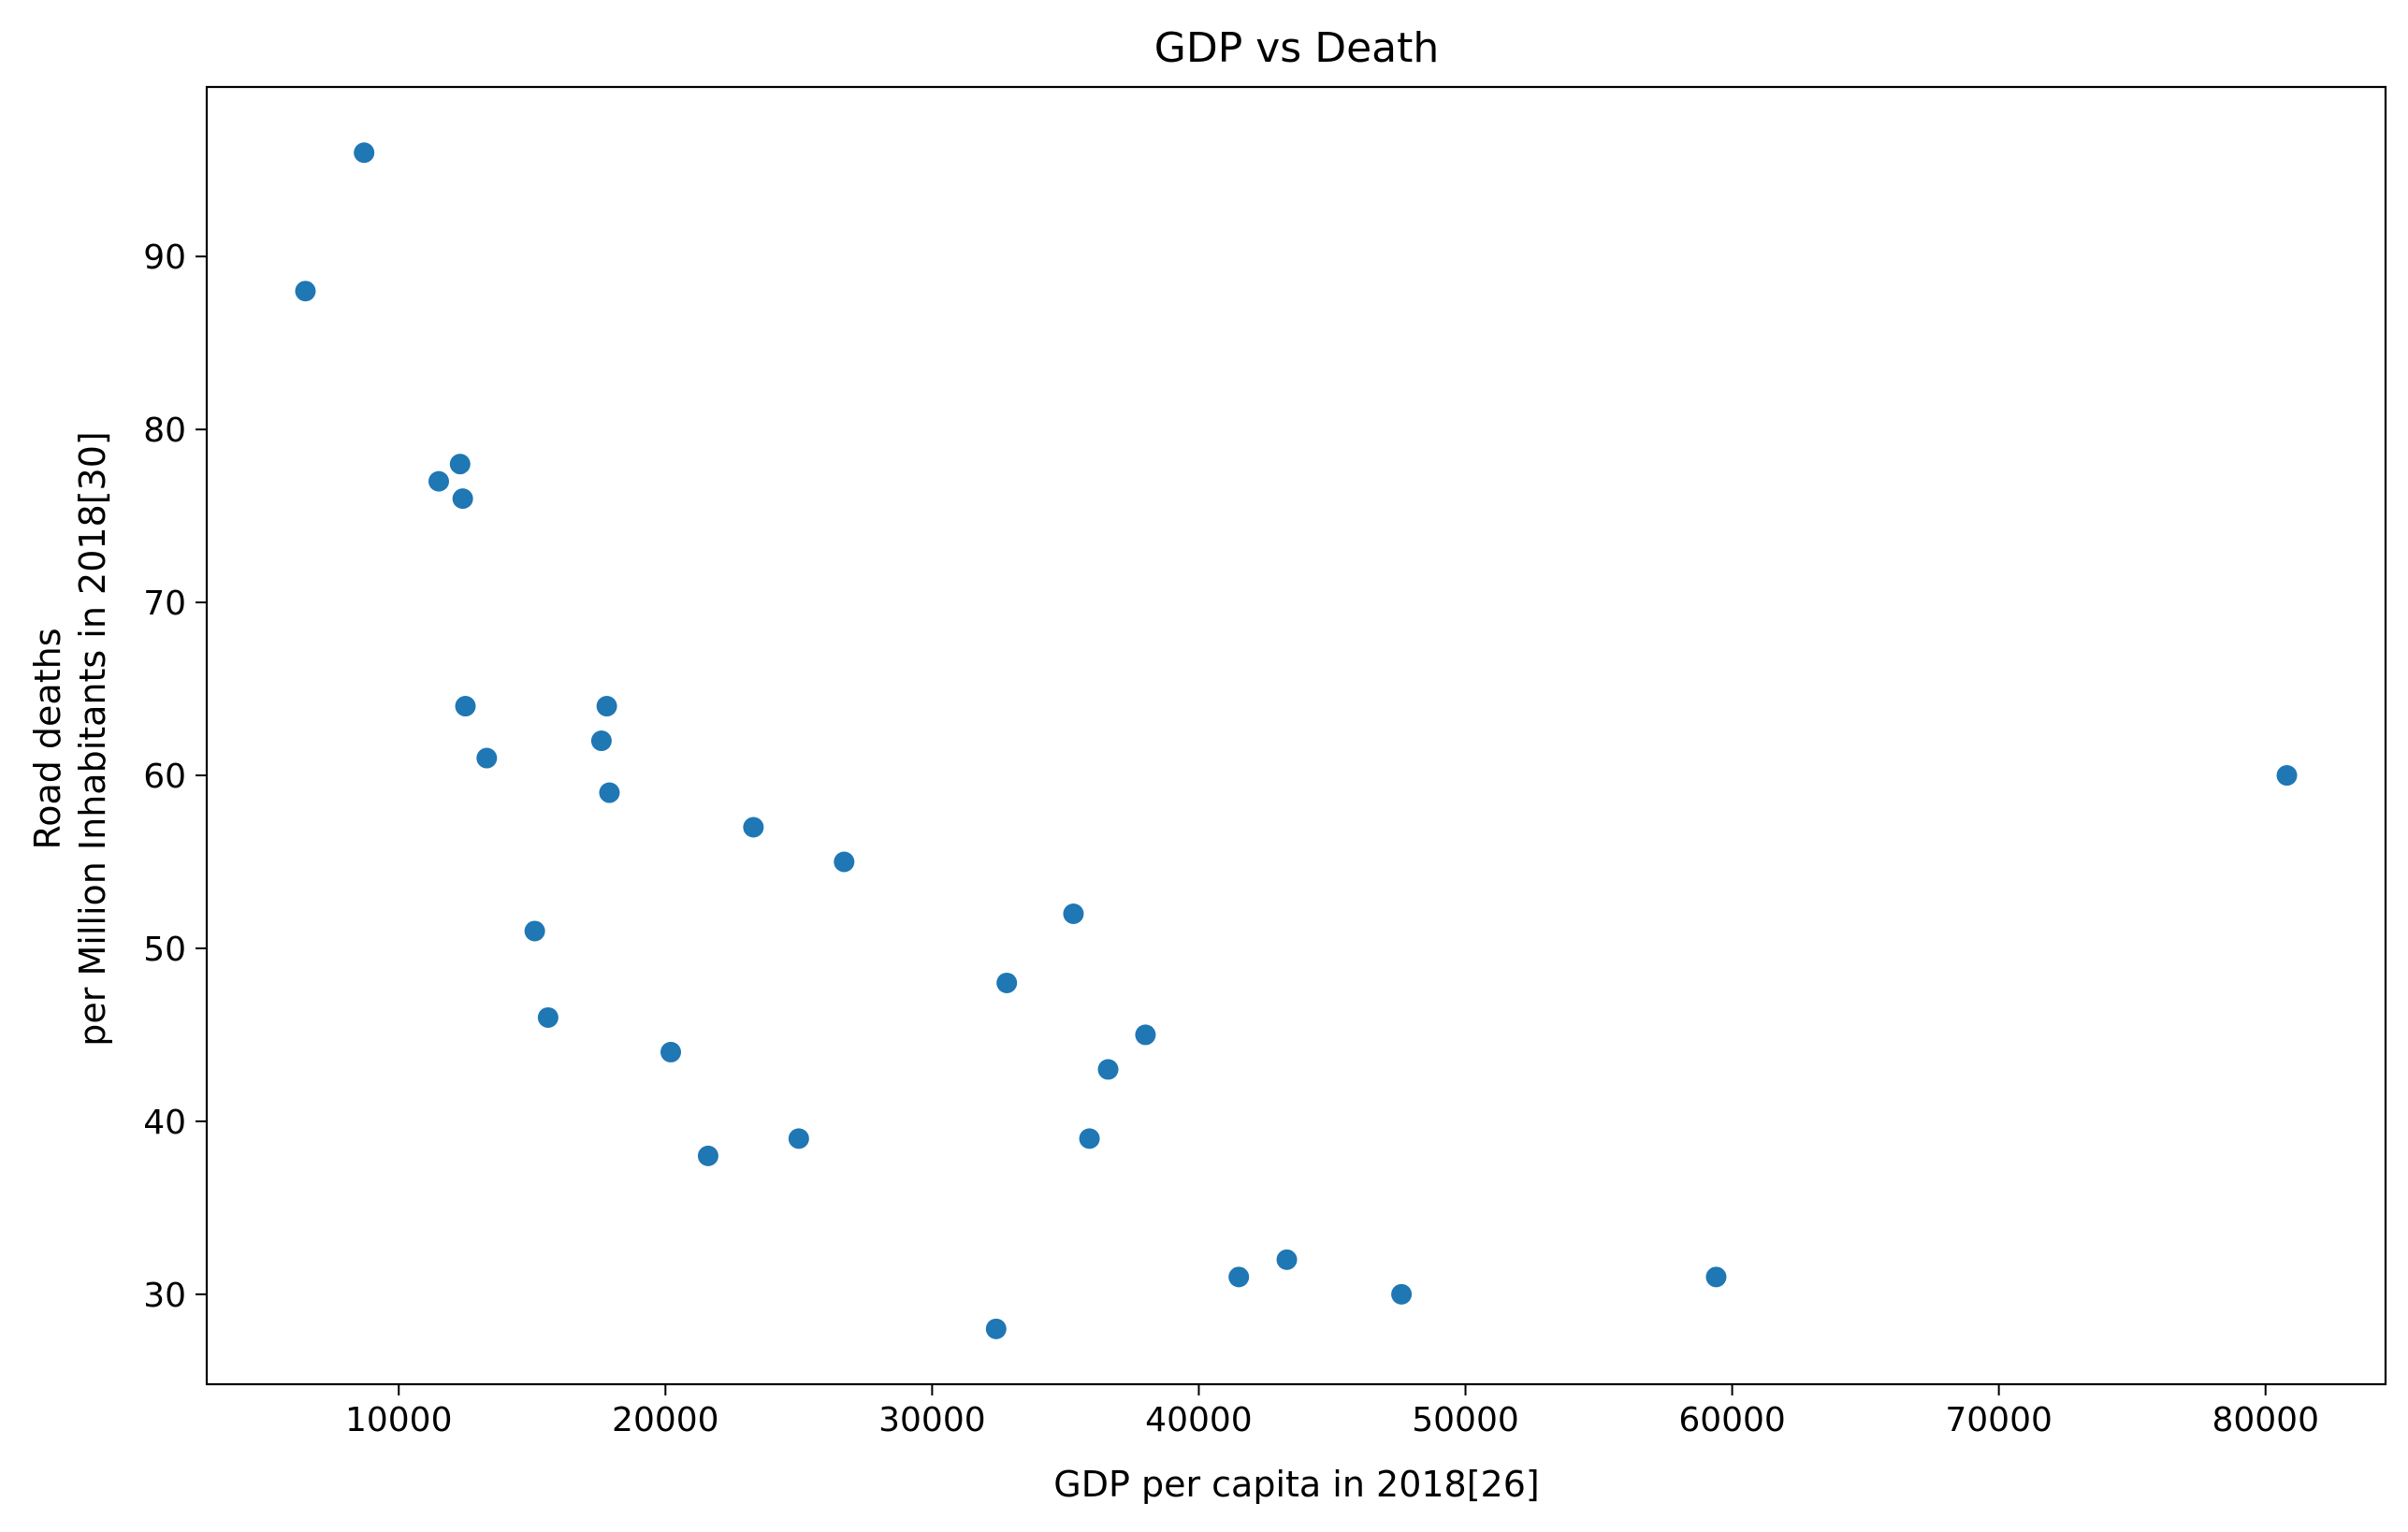  I want to click on y-axis-ticks: 30 40 50 60 70 80 90, so click(175, 776).